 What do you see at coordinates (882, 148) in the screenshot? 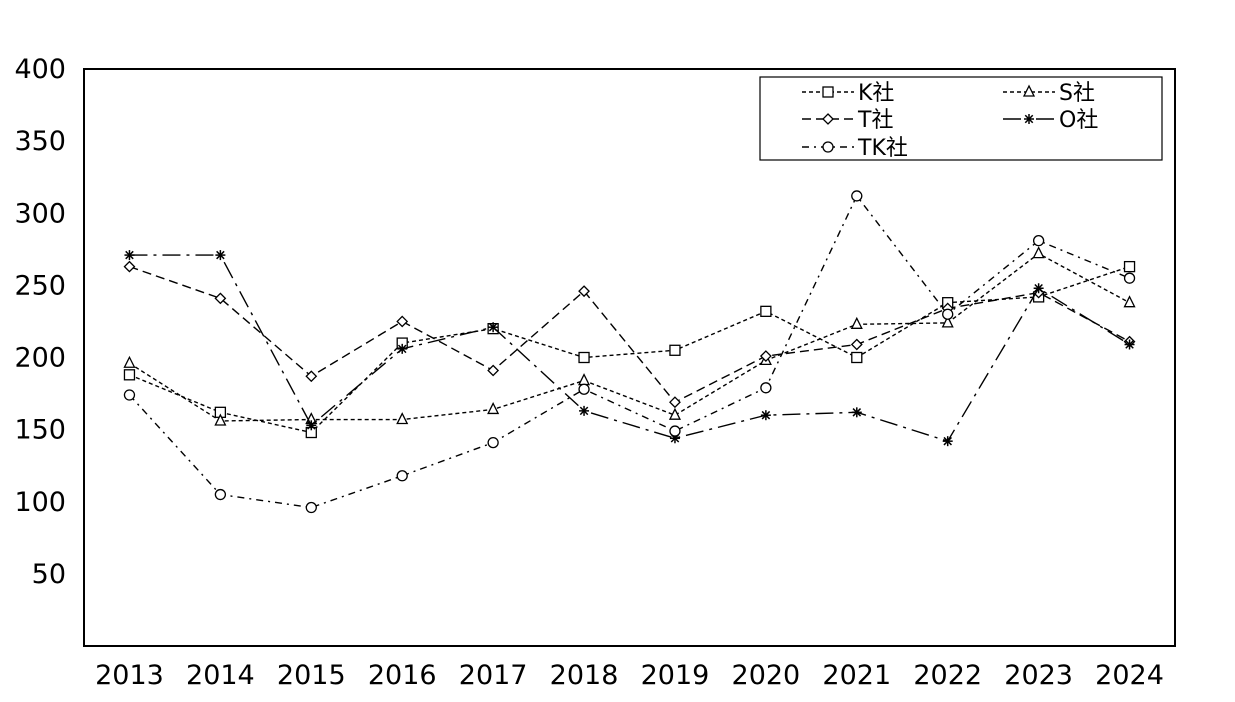
I see `legend-label: TK社` at bounding box center [882, 148].